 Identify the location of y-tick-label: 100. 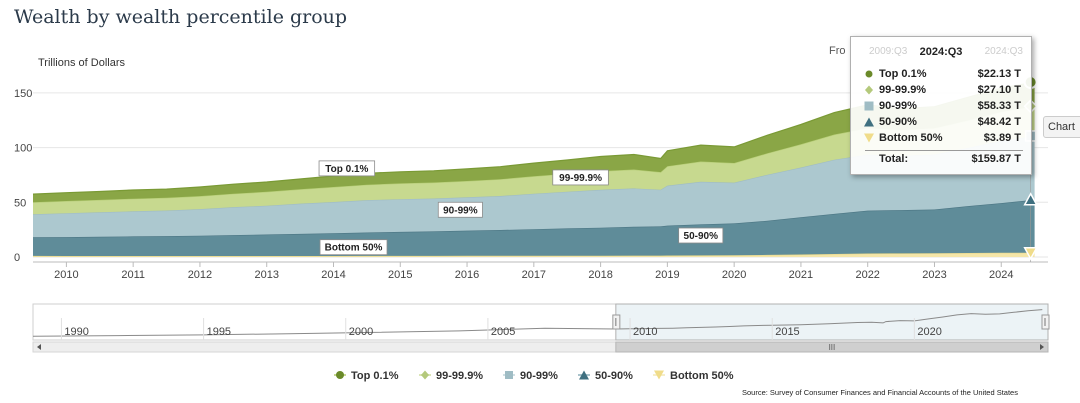
(23, 149).